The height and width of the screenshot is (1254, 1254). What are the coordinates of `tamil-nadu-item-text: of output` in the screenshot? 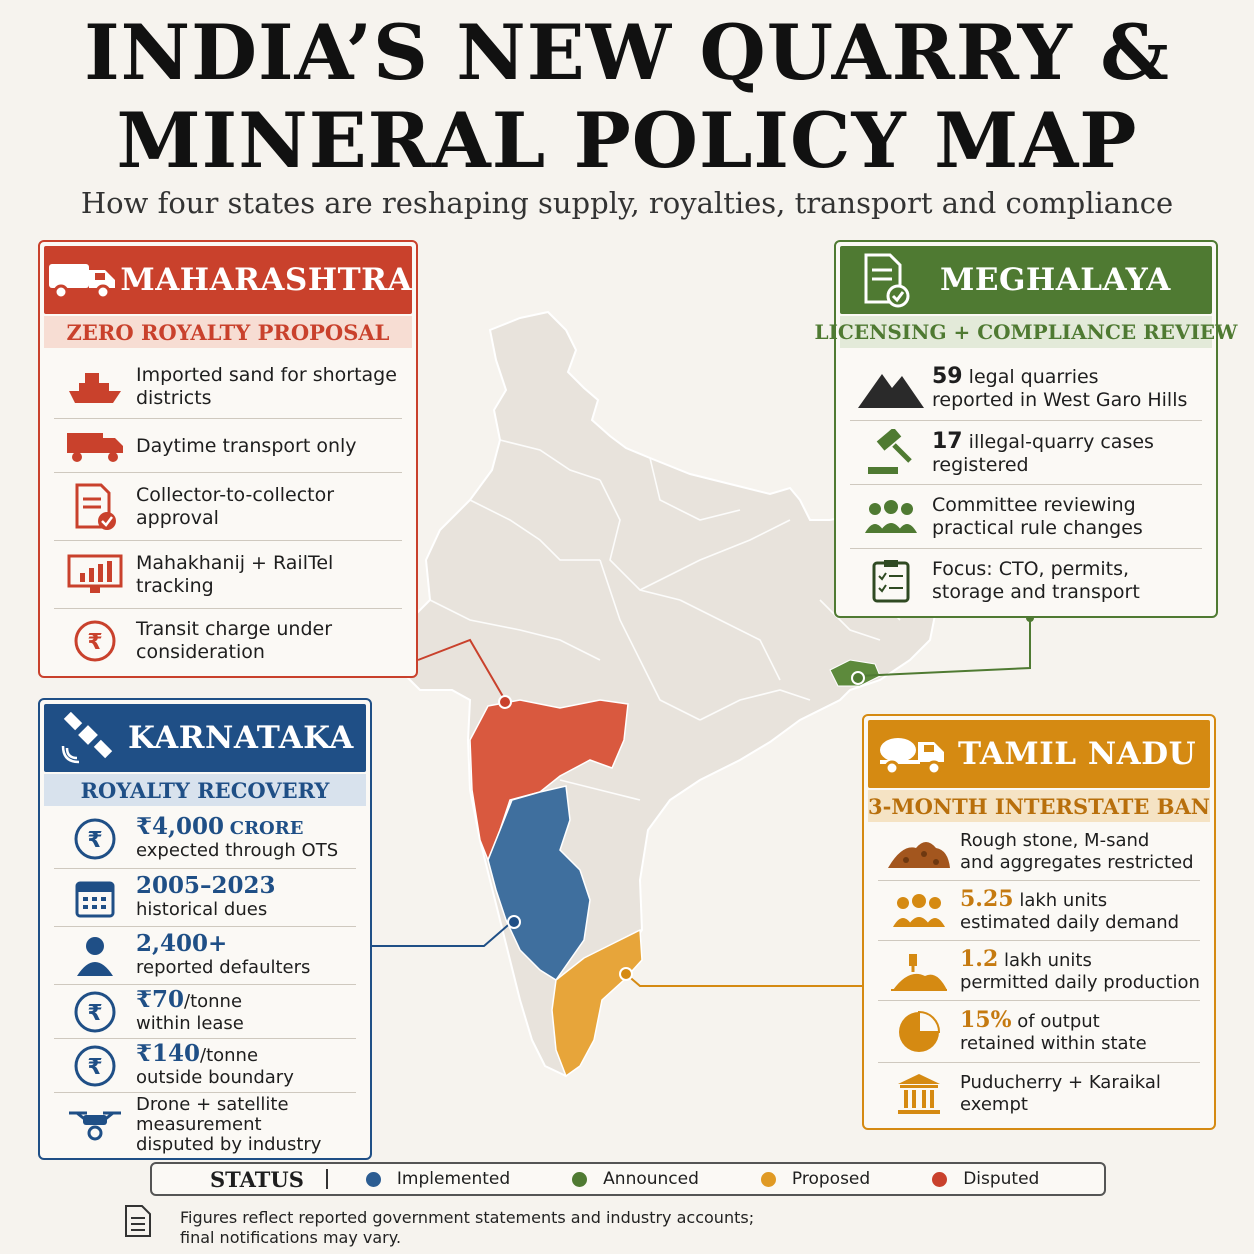 It's located at (1058, 1021).